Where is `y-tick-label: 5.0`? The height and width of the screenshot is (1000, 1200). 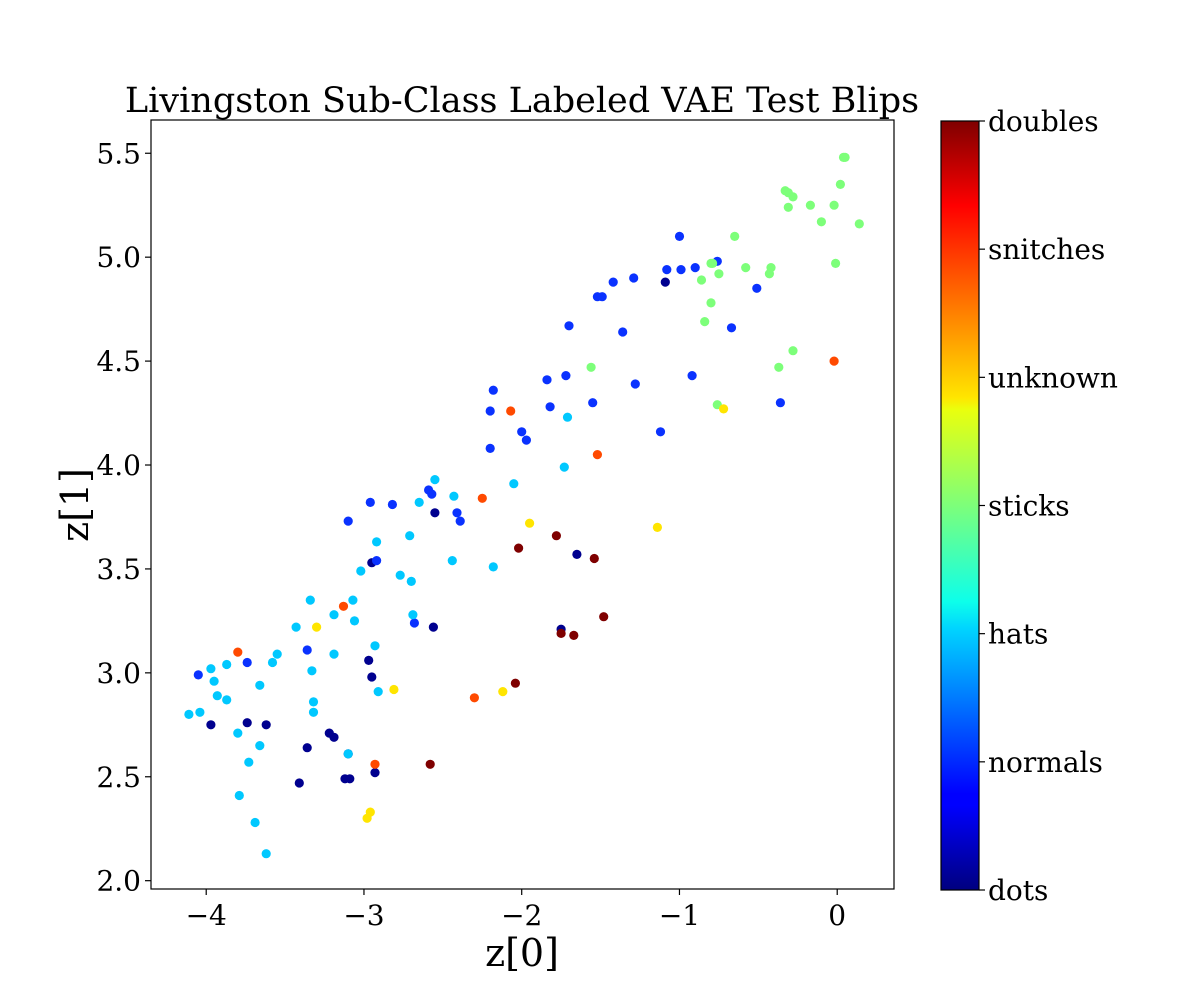
y-tick-label: 5.0 is located at coordinates (118, 257).